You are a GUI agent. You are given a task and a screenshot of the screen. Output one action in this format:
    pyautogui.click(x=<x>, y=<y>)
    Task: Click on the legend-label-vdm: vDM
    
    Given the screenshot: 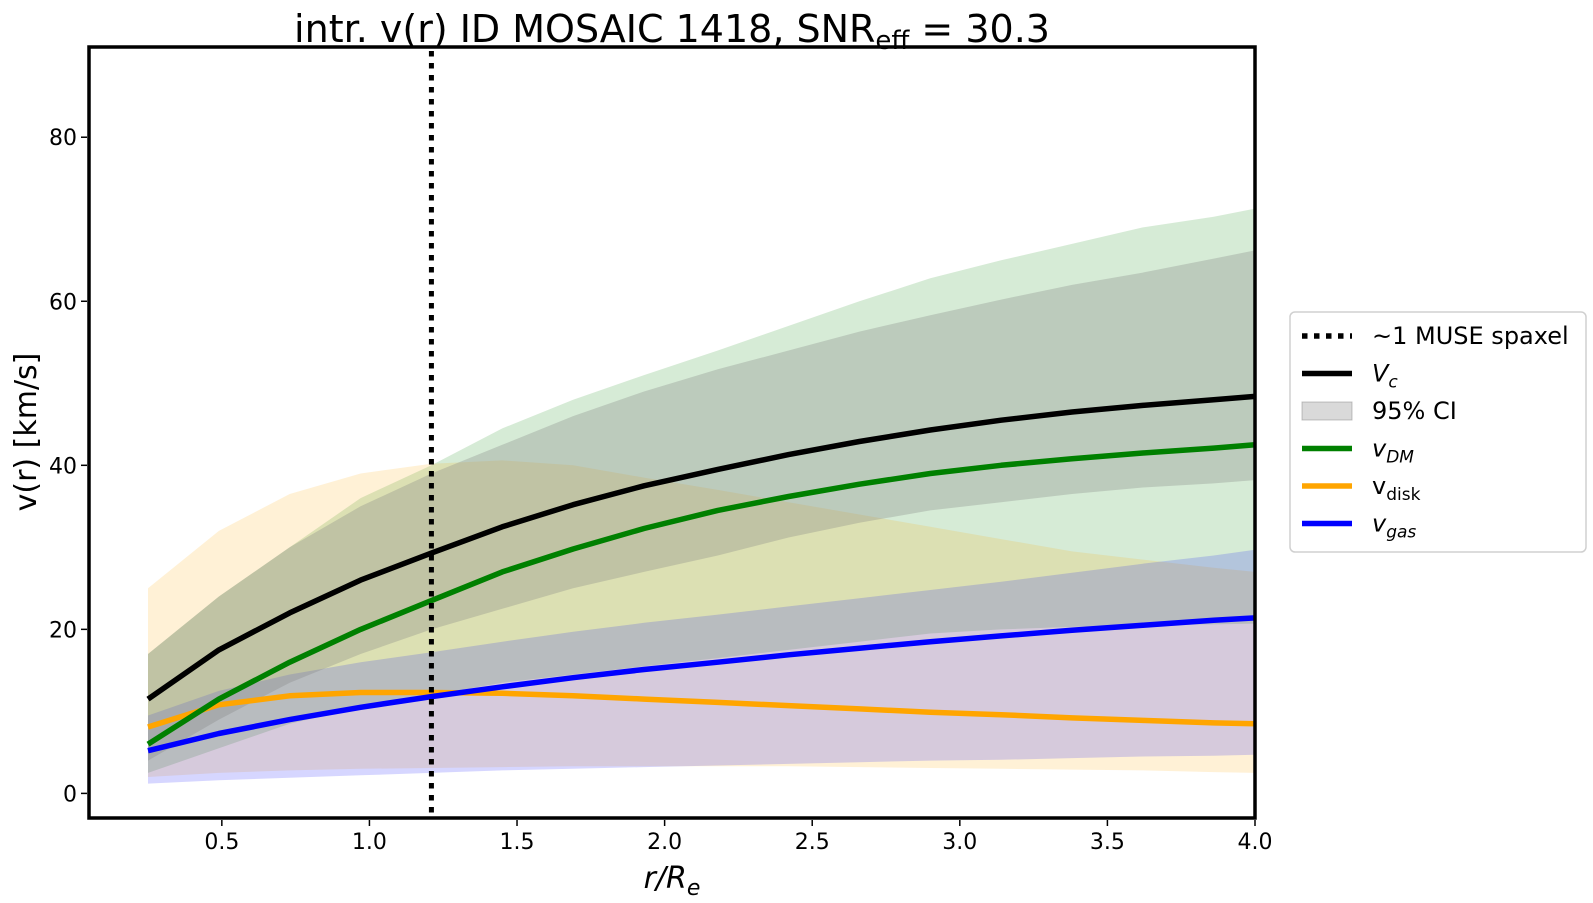 What is the action you would take?
    pyautogui.click(x=1393, y=451)
    